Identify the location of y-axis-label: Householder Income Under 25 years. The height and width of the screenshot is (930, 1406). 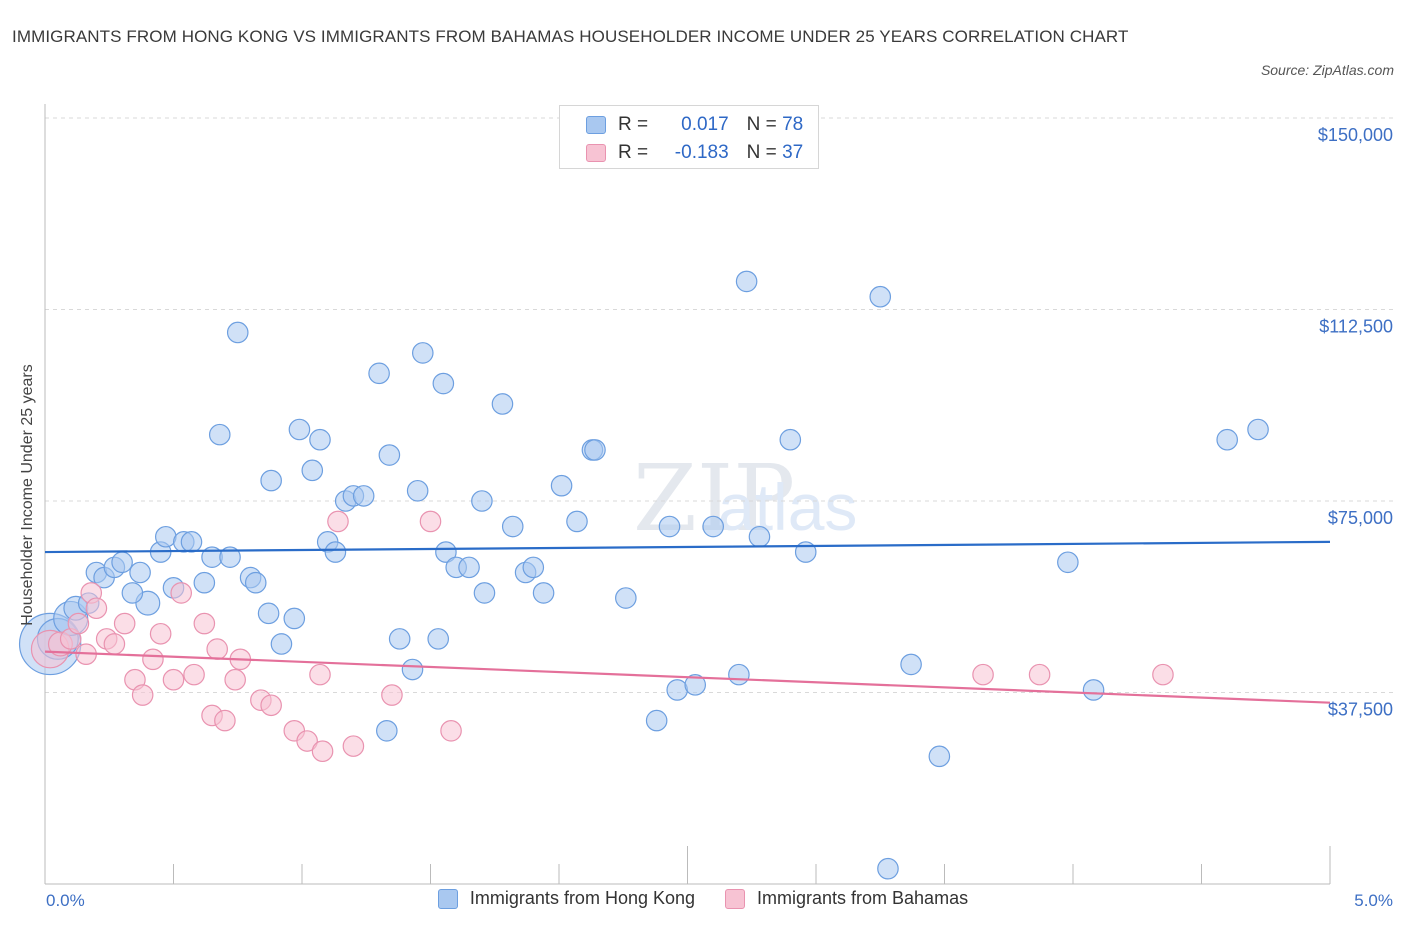
(27, 495).